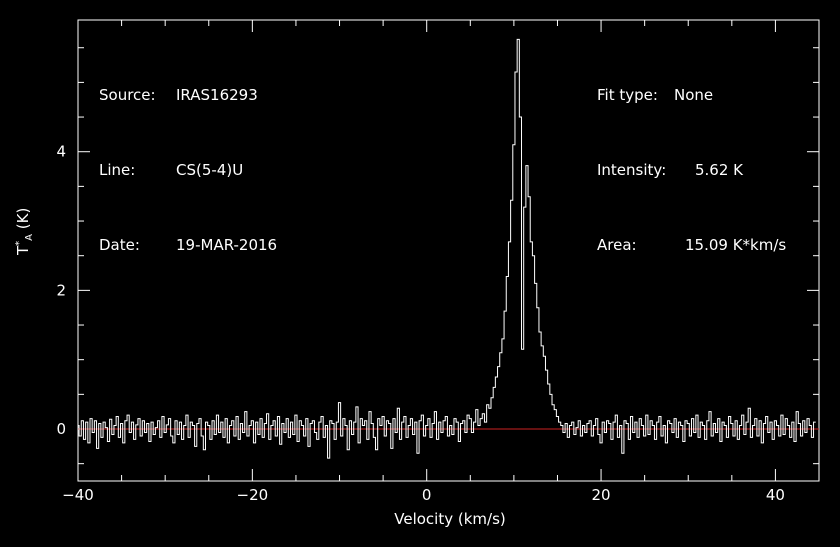 This screenshot has height=547, width=840. I want to click on source-value: IRAS16293, so click(217, 95).